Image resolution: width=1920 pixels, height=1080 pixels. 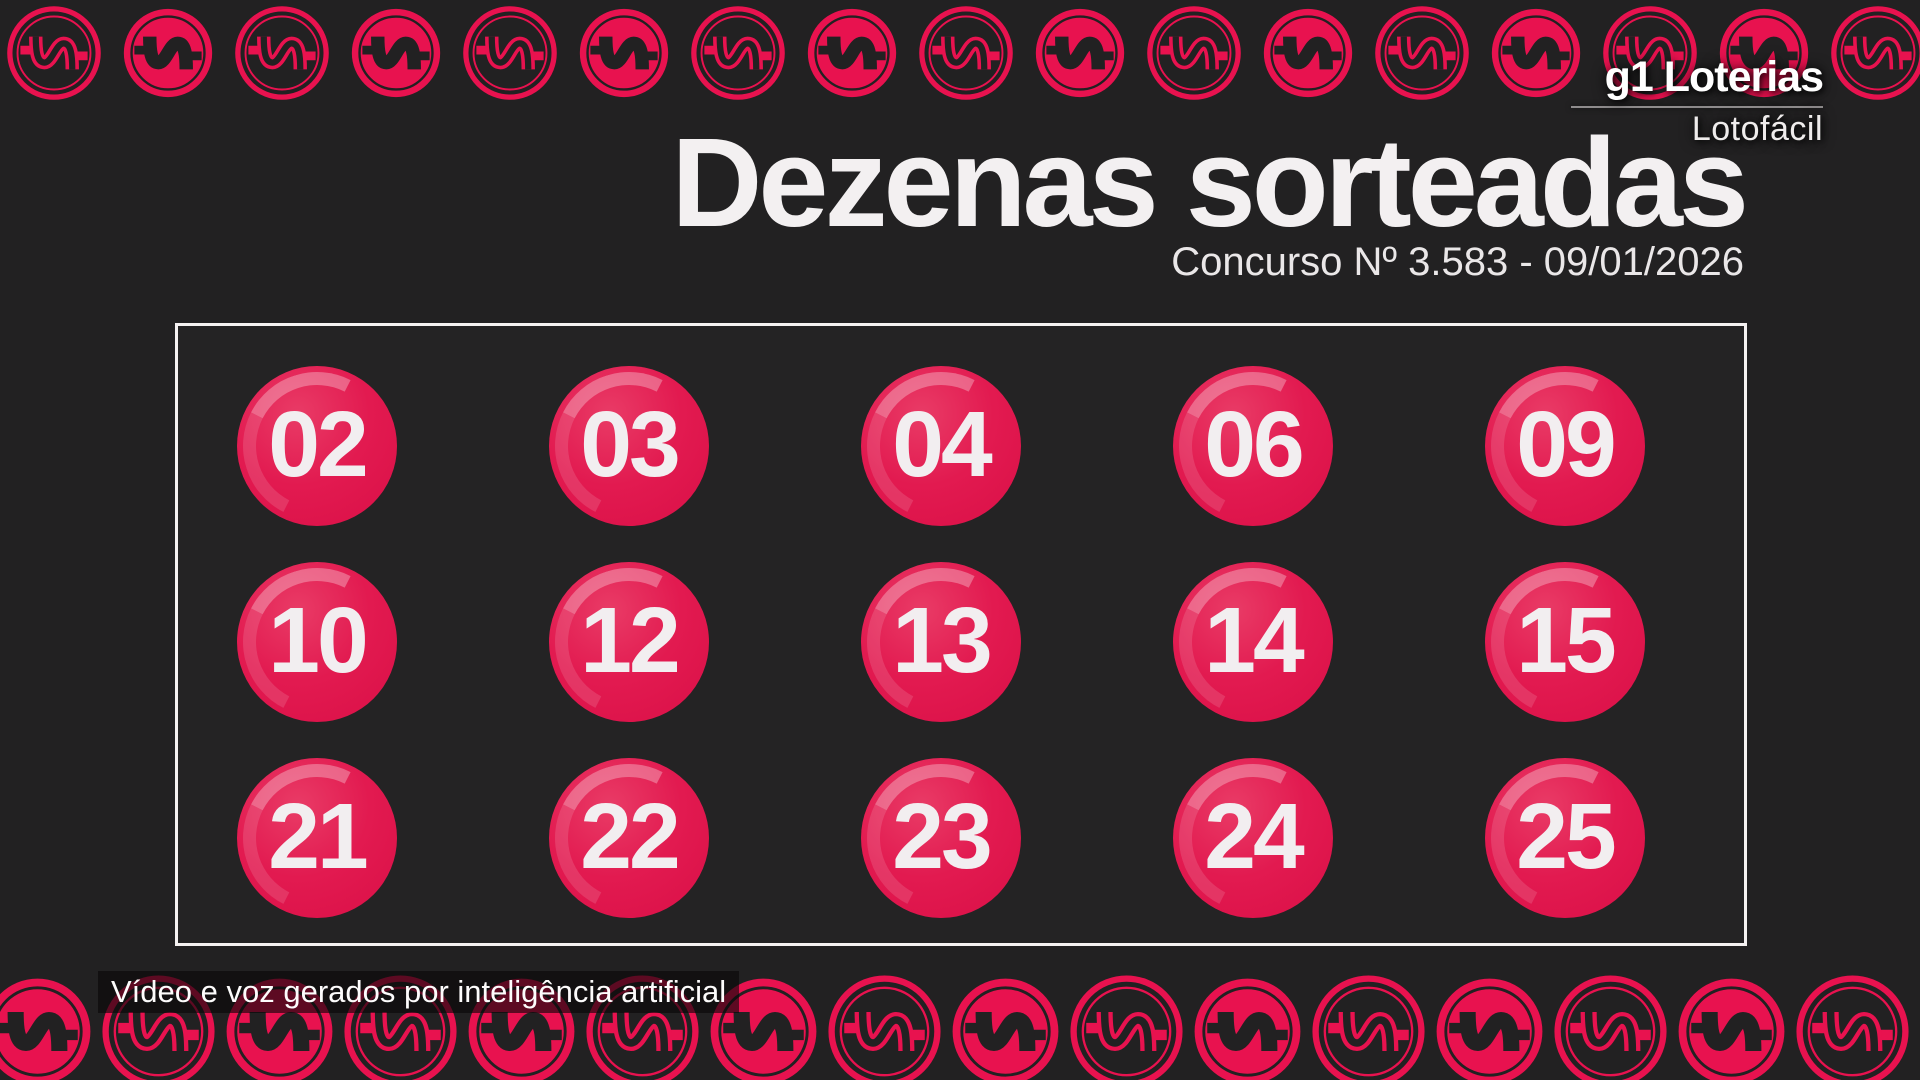 I want to click on lottery-ball: 13, so click(x=941, y=642).